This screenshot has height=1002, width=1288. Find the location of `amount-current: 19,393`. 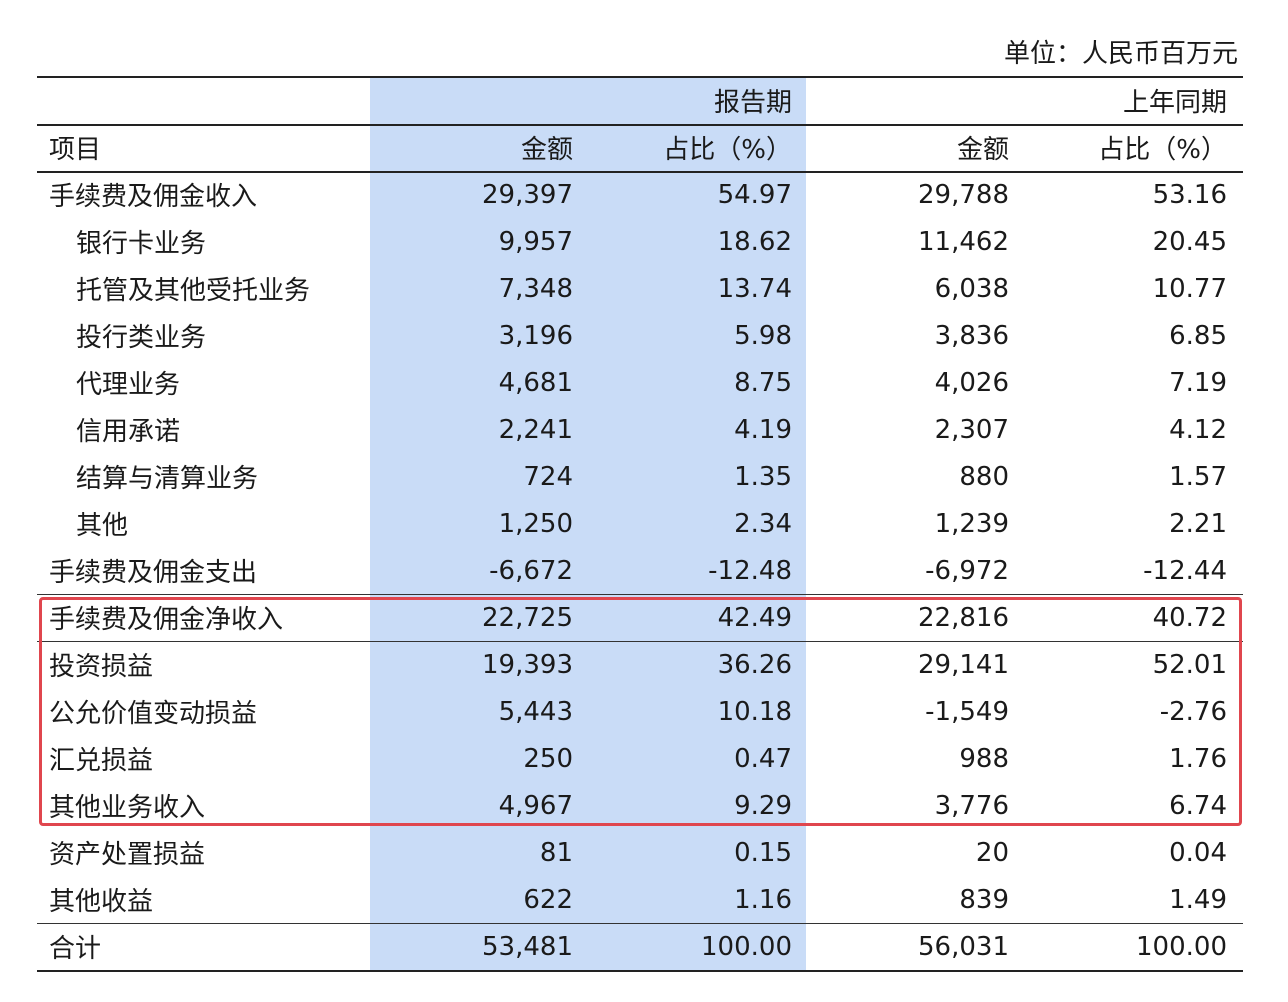

amount-current: 19,393 is located at coordinates (527, 664).